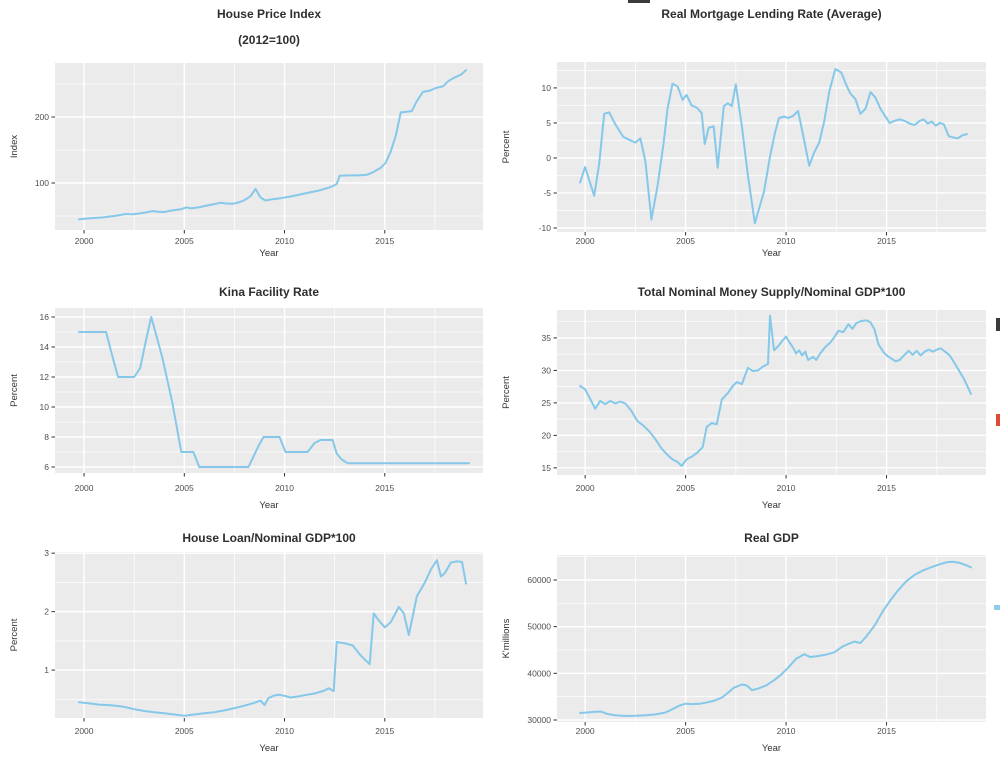  I want to click on clipped-glyph-right-blue, so click(997, 607).